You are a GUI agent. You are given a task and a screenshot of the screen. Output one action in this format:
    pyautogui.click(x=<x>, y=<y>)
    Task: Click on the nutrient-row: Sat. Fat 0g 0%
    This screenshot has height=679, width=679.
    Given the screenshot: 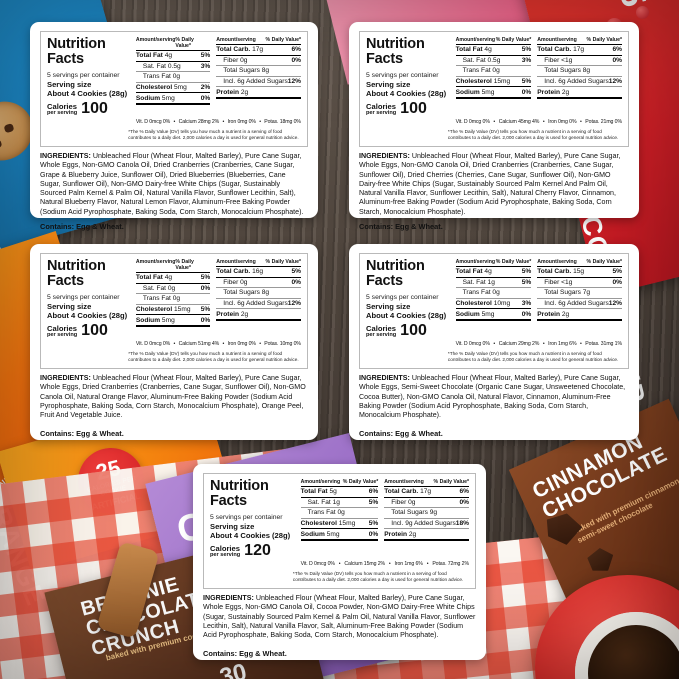 What is the action you would take?
    pyautogui.click(x=173, y=289)
    